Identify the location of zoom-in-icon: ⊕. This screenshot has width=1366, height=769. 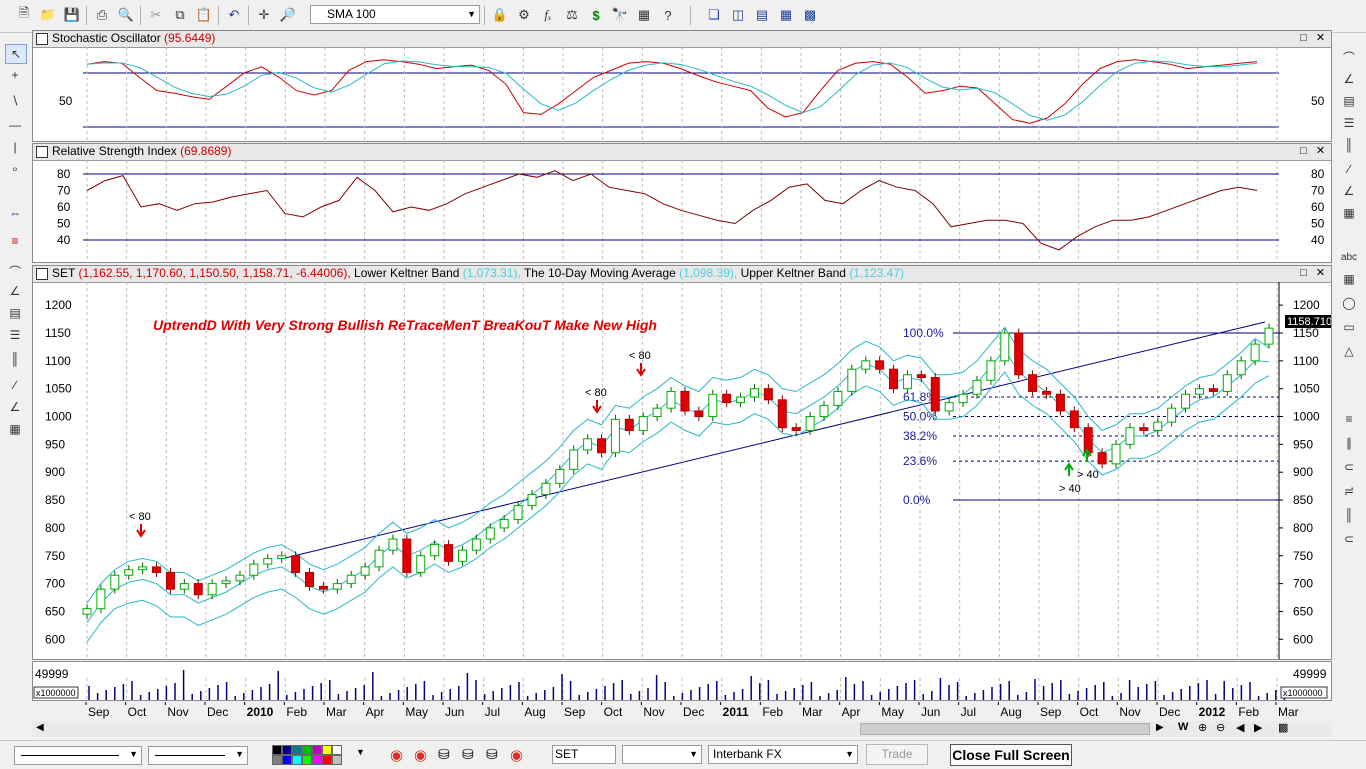
(1203, 728).